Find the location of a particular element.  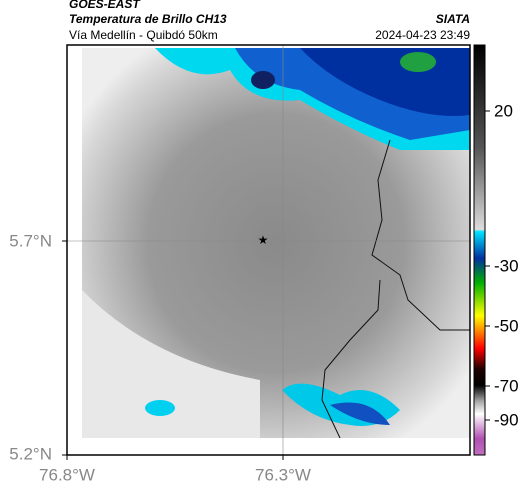

source: GOES-EAST is located at coordinates (105, 5).